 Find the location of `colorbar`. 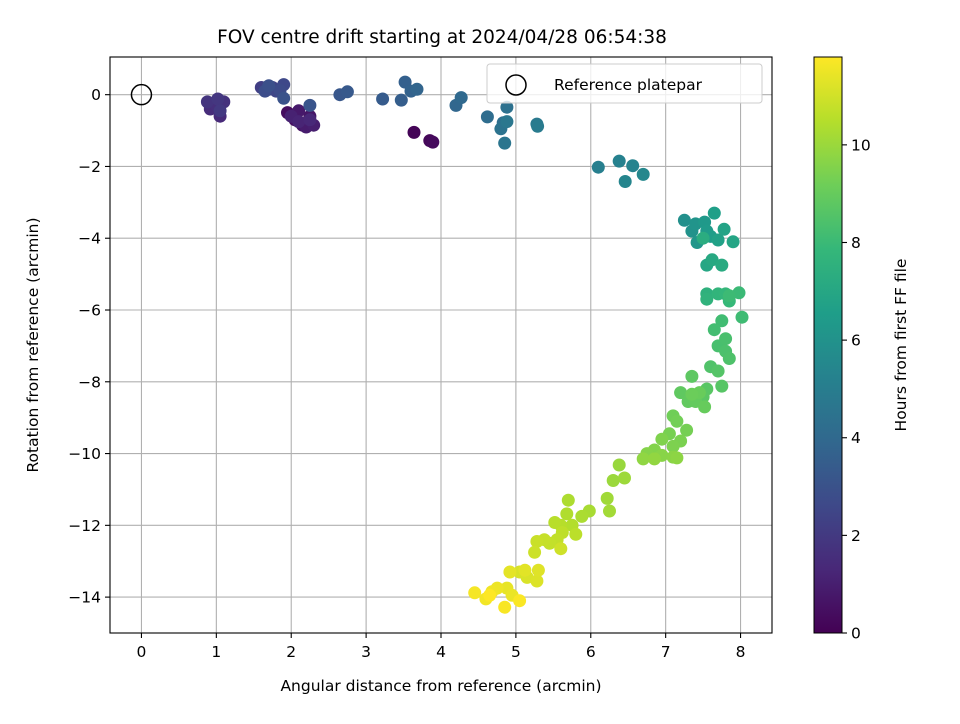

colorbar is located at coordinates (828, 345).